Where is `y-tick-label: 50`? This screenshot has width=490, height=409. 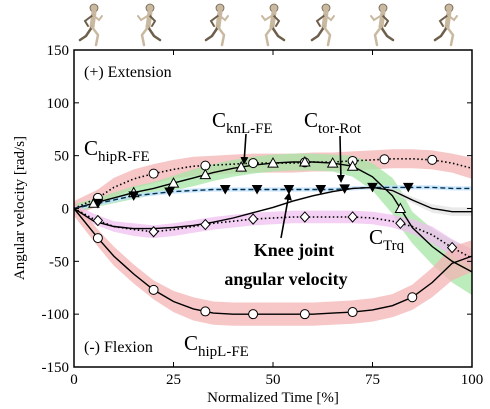 y-tick-label: 50 is located at coordinates (61, 157).